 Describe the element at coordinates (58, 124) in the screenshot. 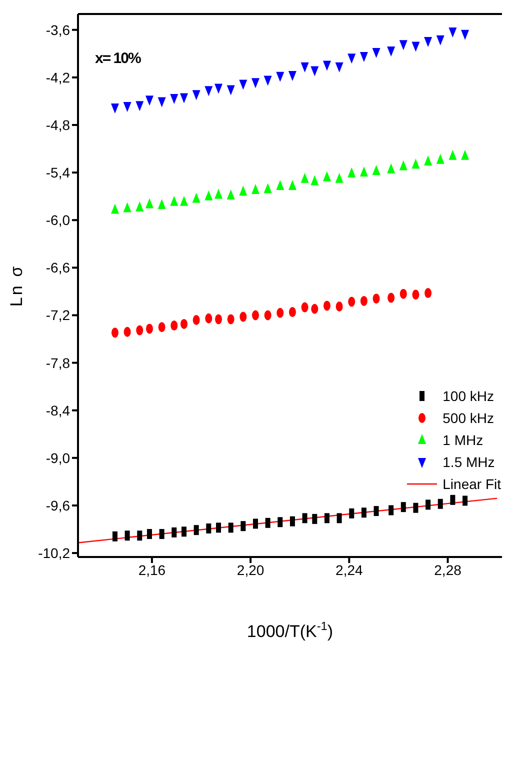

I see `y-tick-label: -4,8` at that location.